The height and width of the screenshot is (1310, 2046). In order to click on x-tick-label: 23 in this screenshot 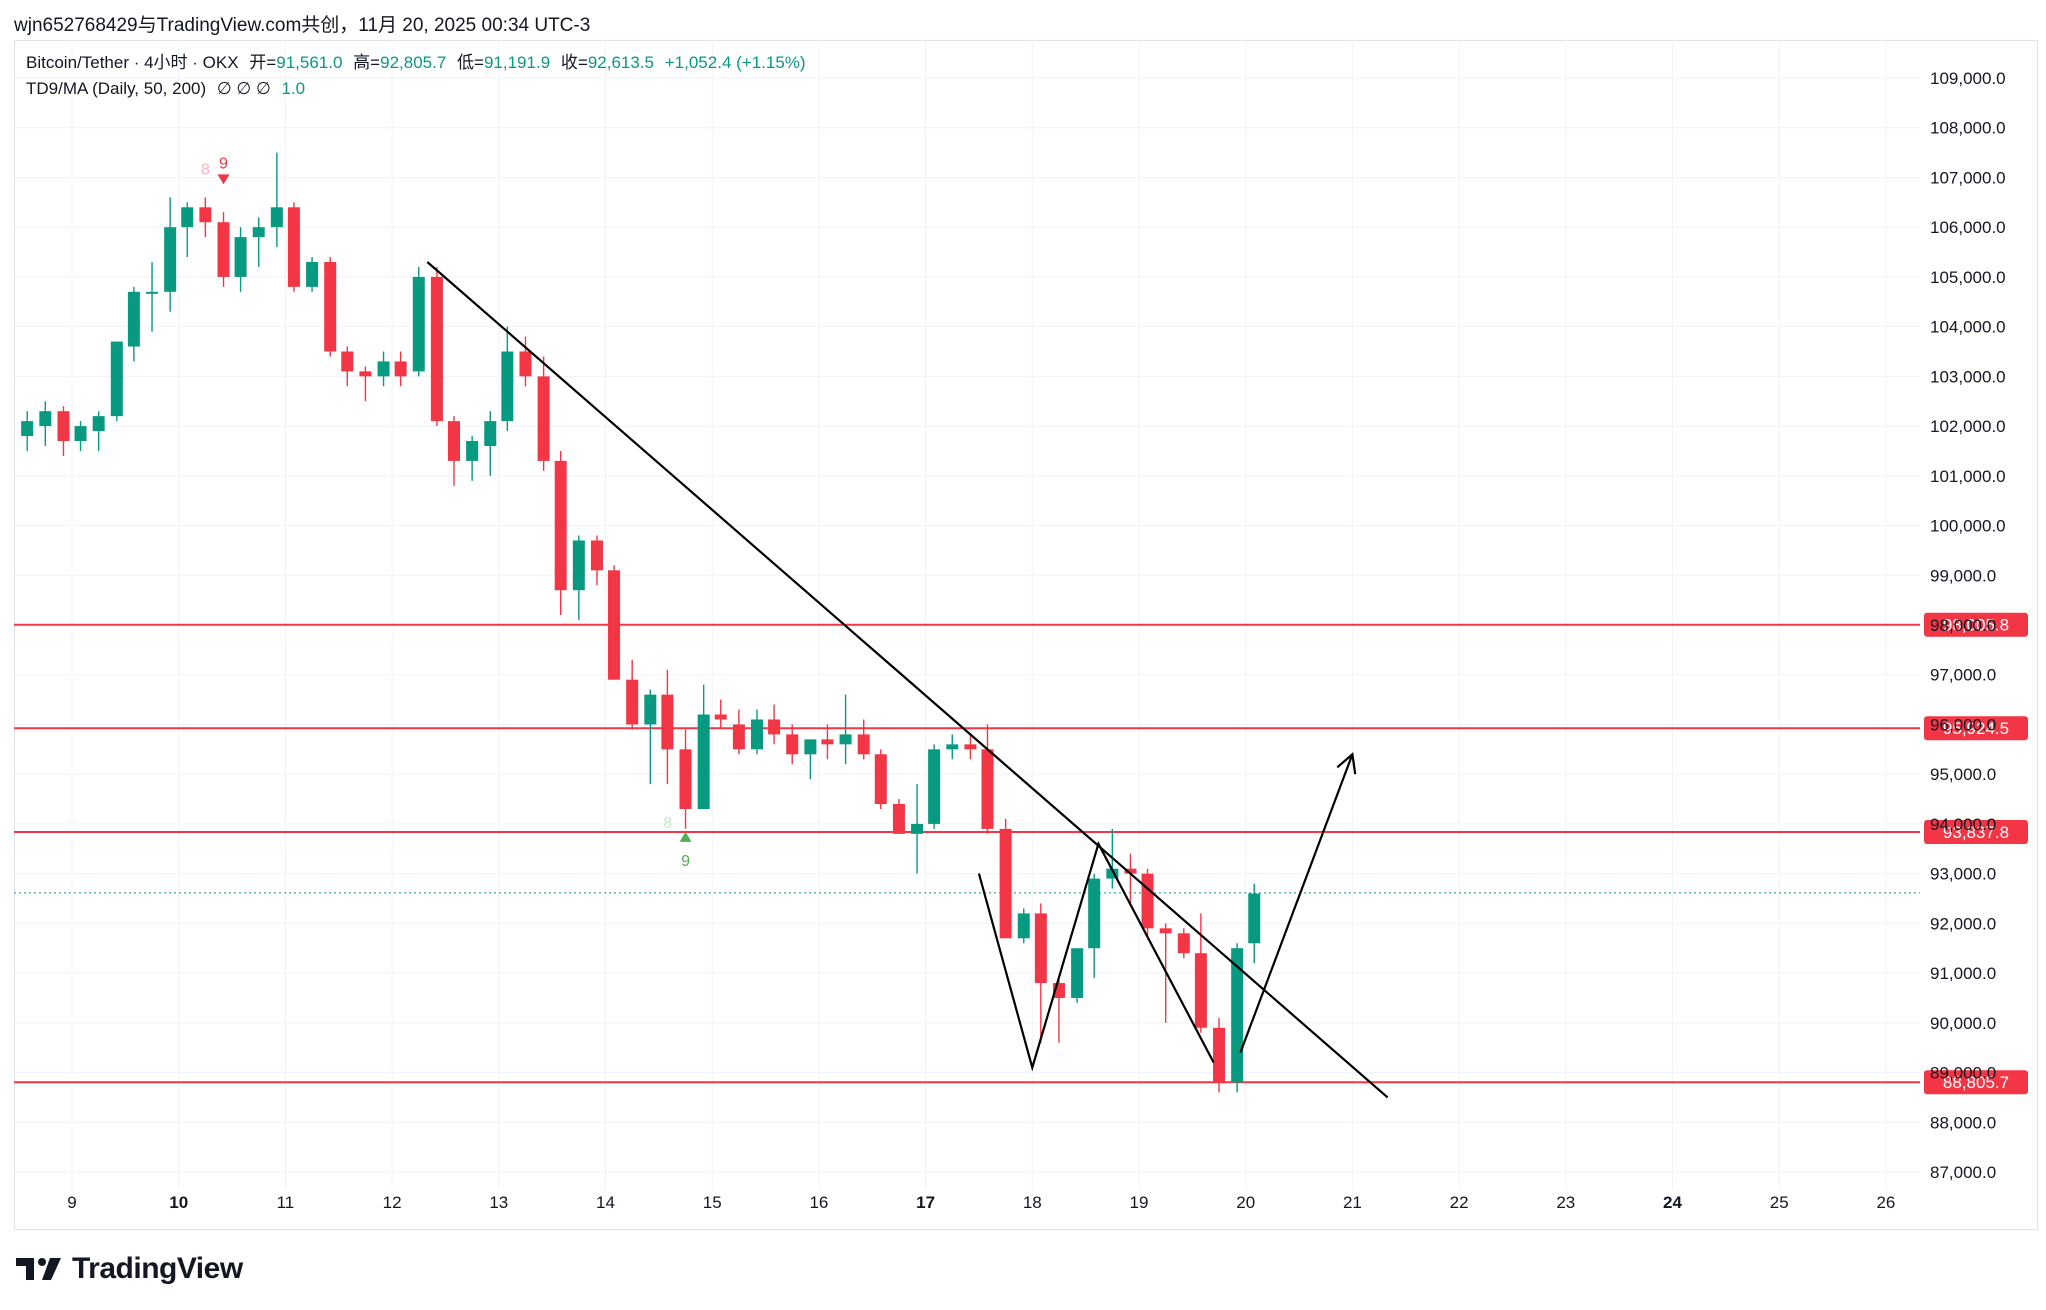, I will do `click(1565, 1202)`.